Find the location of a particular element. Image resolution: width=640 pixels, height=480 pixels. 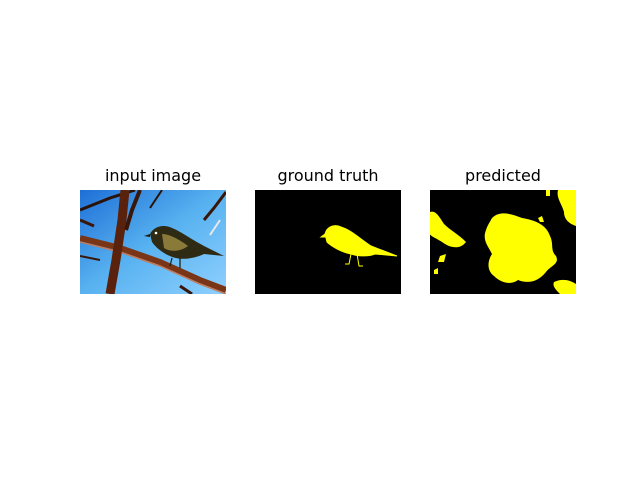

main-branch is located at coordinates (153, 264).